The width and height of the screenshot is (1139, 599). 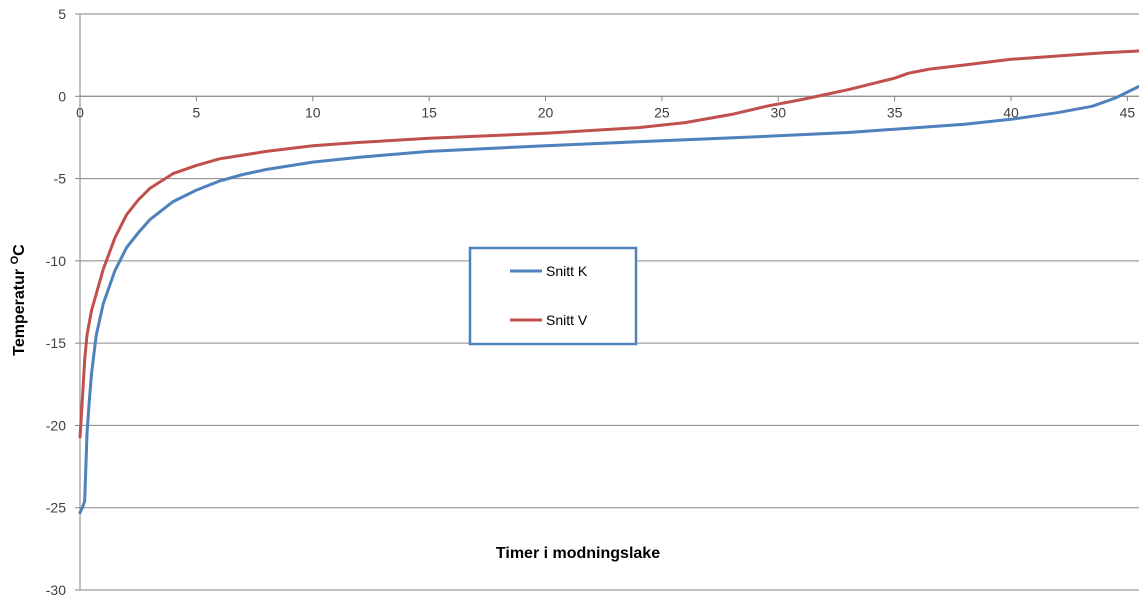 What do you see at coordinates (15, 259) in the screenshot?
I see `y-axis-title-superscript: O` at bounding box center [15, 259].